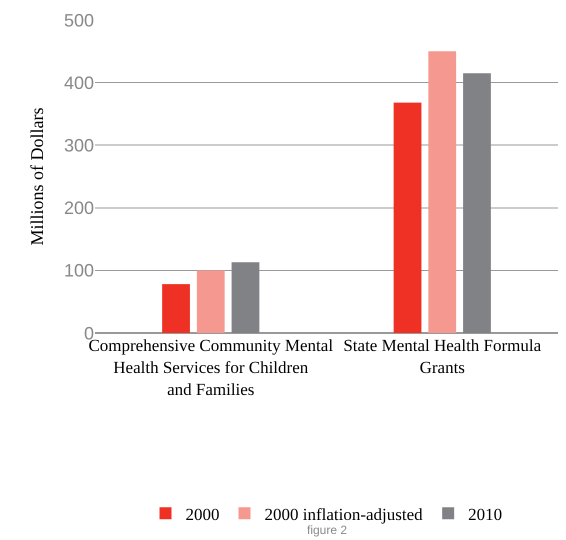 The height and width of the screenshot is (540, 566). I want to click on legend-label: 2010, so click(485, 514).